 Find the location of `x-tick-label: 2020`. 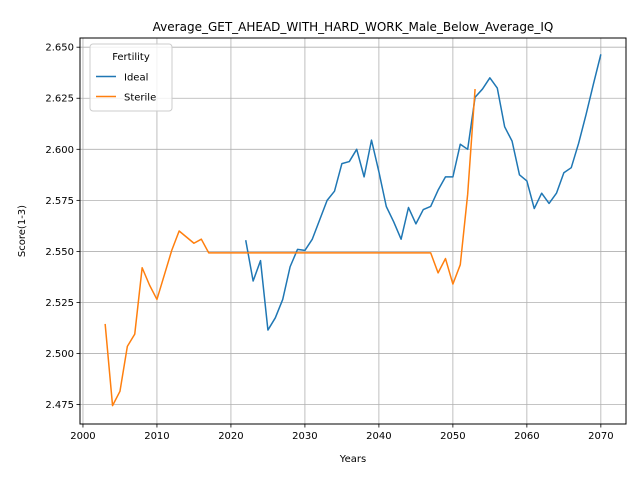

x-tick-label: 2020 is located at coordinates (230, 436).